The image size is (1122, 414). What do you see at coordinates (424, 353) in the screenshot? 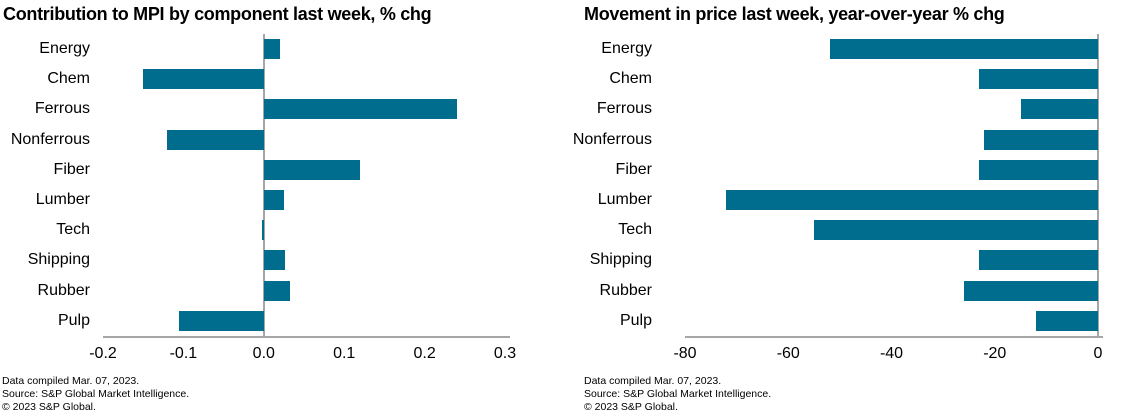
I see `x-tick-label: 0.2` at bounding box center [424, 353].